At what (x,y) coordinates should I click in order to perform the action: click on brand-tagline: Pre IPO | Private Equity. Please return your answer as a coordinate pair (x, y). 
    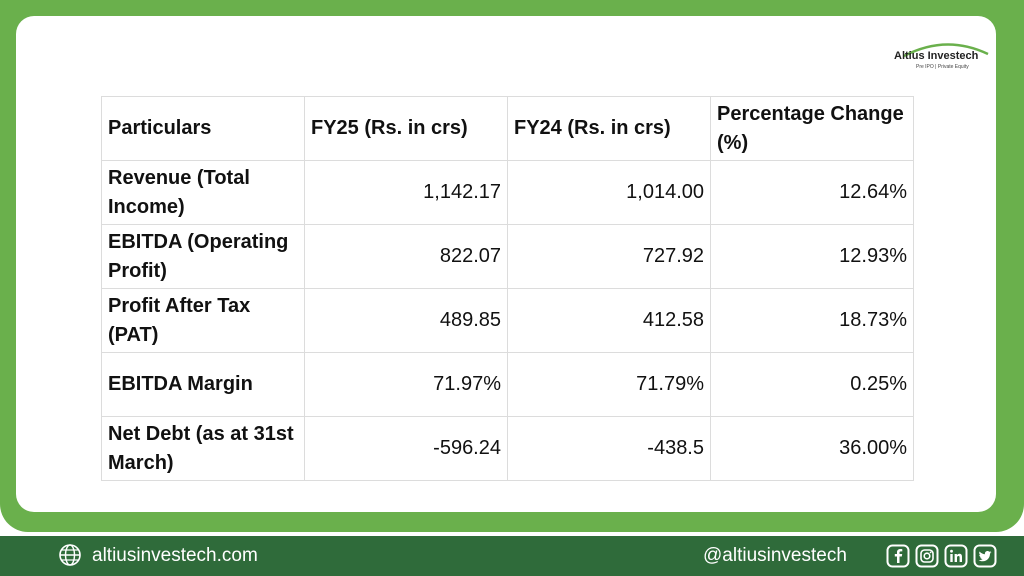
    Looking at the image, I should click on (942, 67).